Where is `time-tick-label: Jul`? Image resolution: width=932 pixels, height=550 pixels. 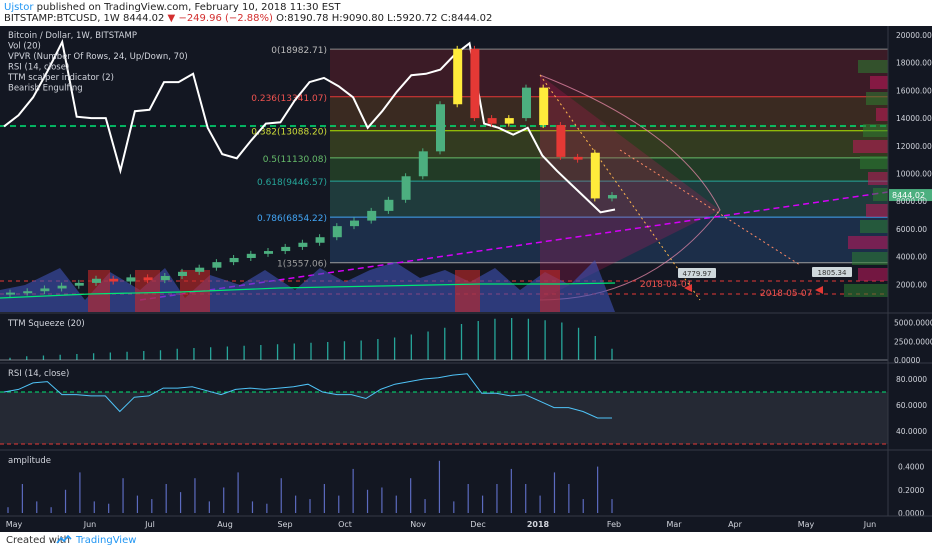 time-tick-label: Jul is located at coordinates (149, 524).